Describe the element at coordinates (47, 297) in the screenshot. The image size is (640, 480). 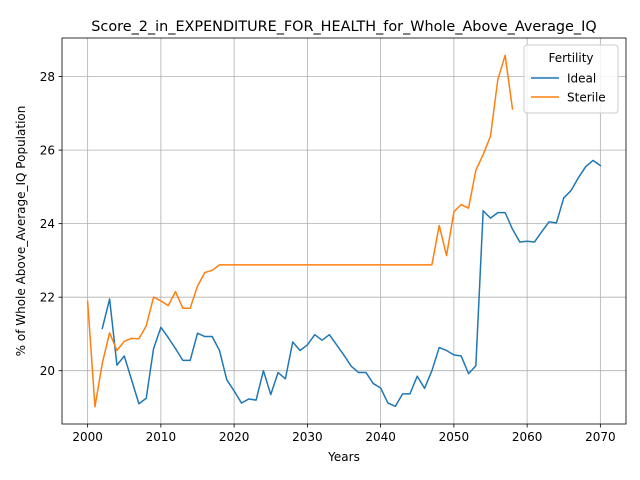
I see `y-tick-label: 22` at that location.